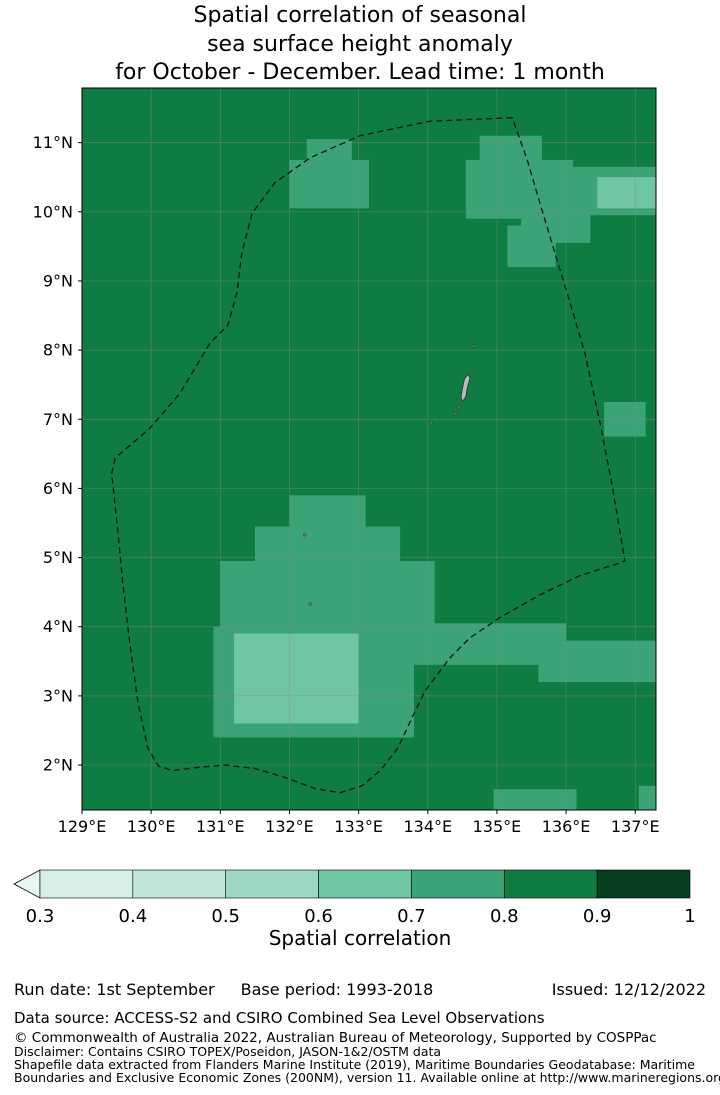 This screenshot has width=720, height=1095. I want to click on base-period-text: Base period: 1993-2018, so click(337, 989).